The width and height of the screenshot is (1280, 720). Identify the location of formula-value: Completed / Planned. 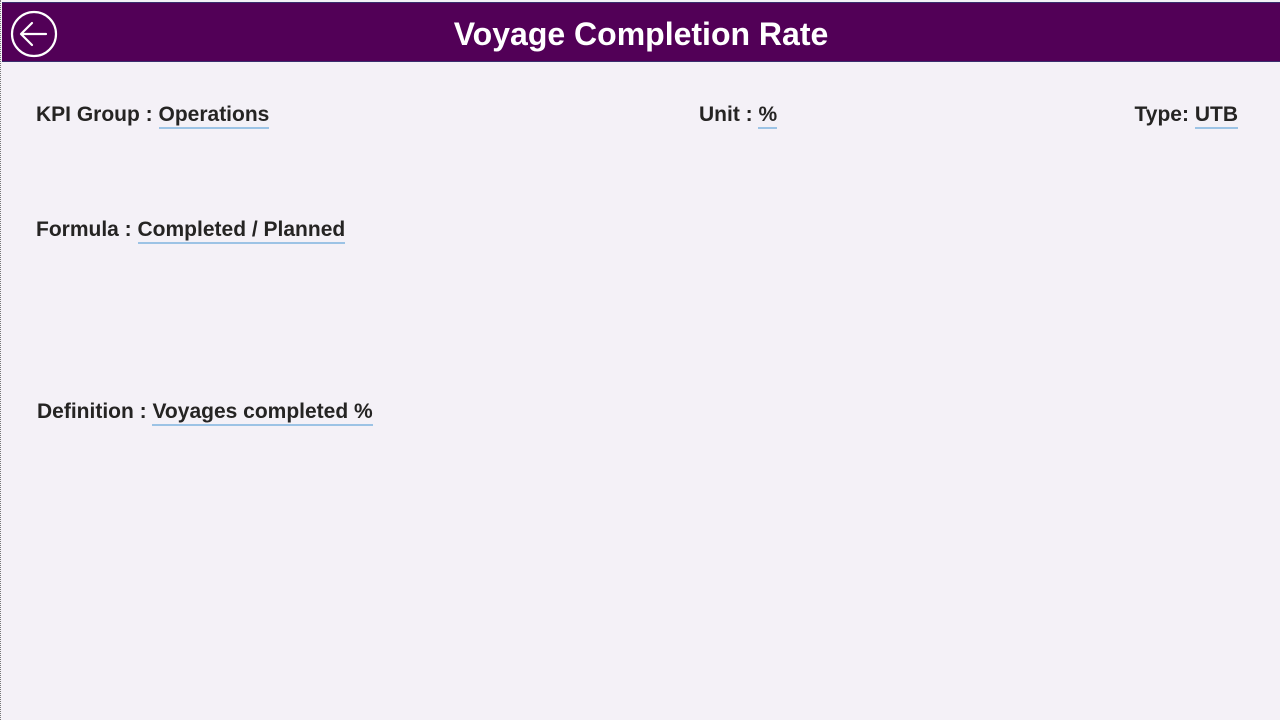
(241, 231).